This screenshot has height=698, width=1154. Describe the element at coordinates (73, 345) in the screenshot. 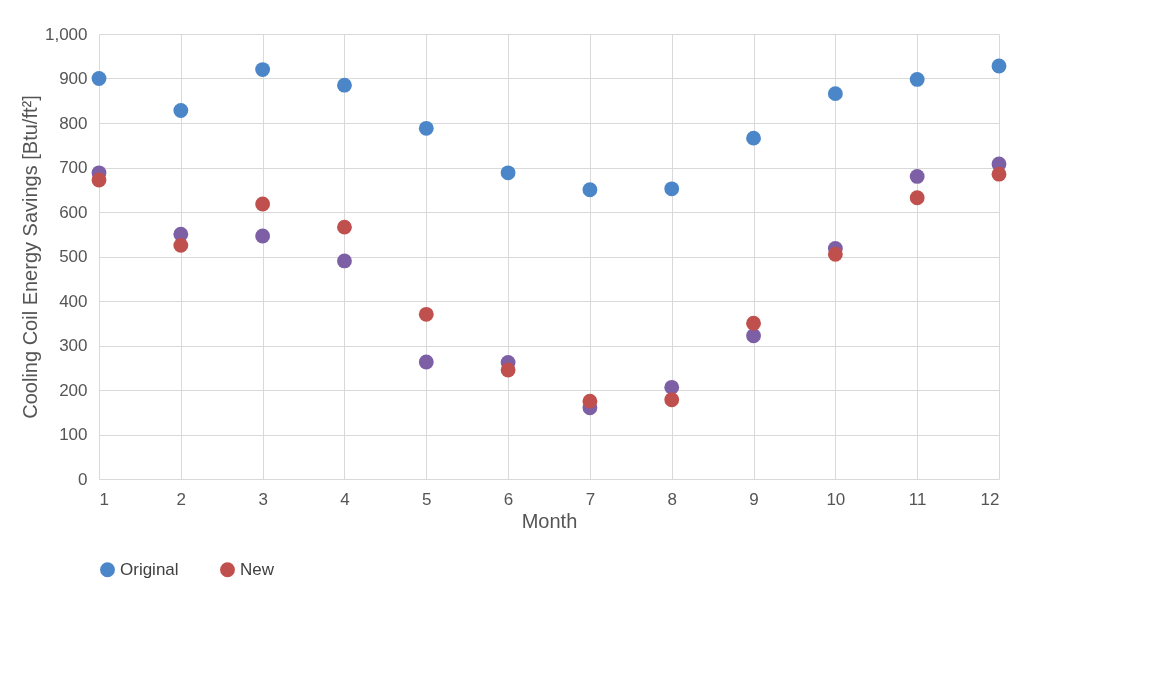

I see `y-tick-label: 300` at that location.